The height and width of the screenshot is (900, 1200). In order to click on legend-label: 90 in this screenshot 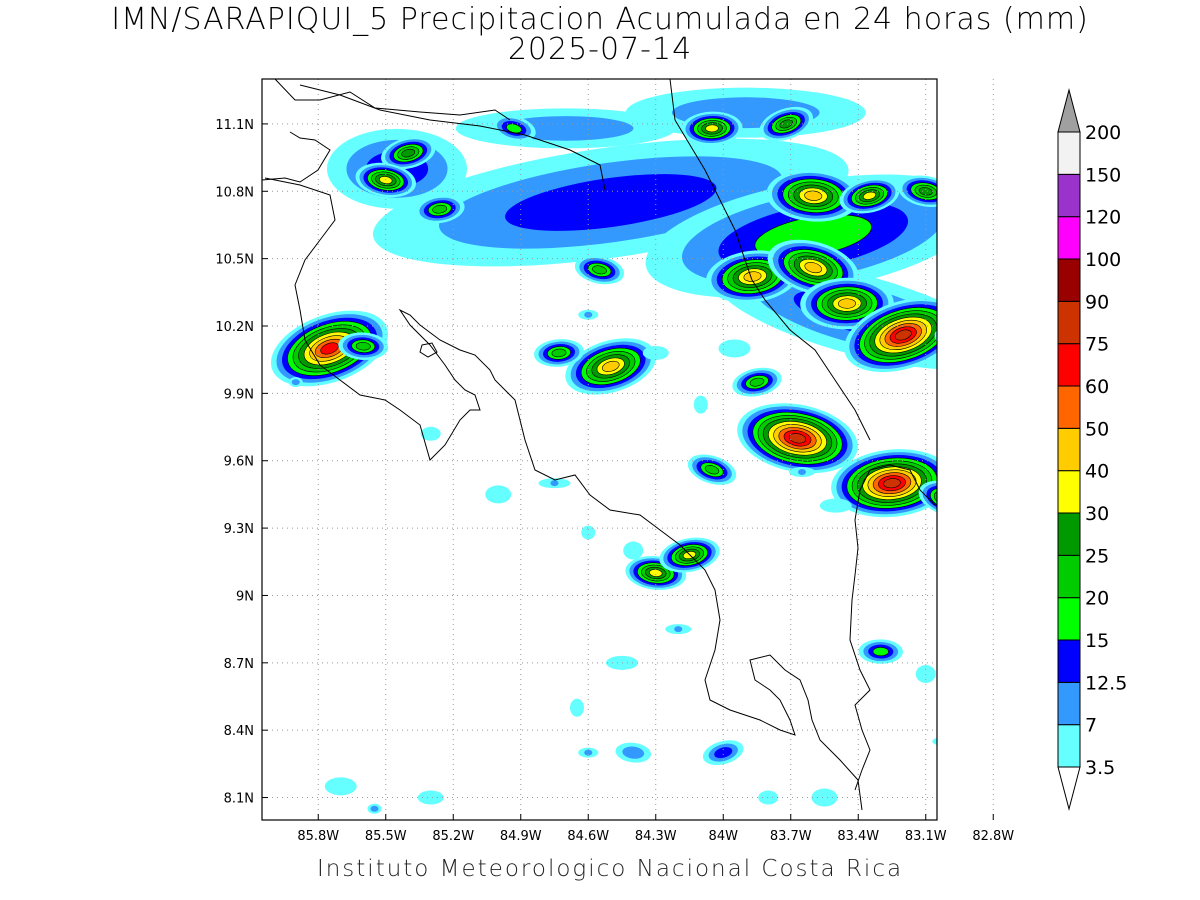, I will do `click(1097, 302)`.